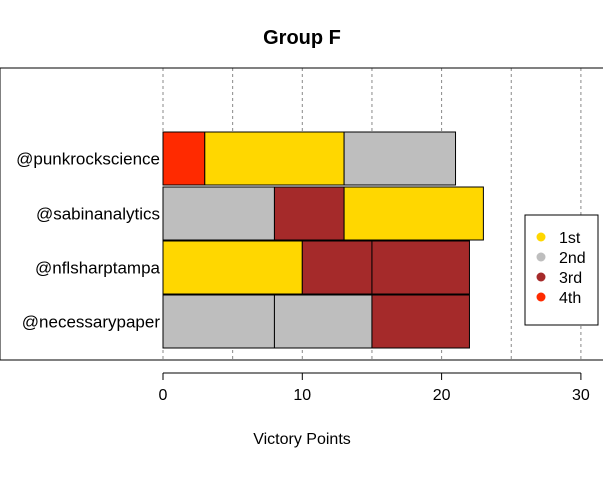  What do you see at coordinates (302, 38) in the screenshot?
I see `chart-title: Group F` at bounding box center [302, 38].